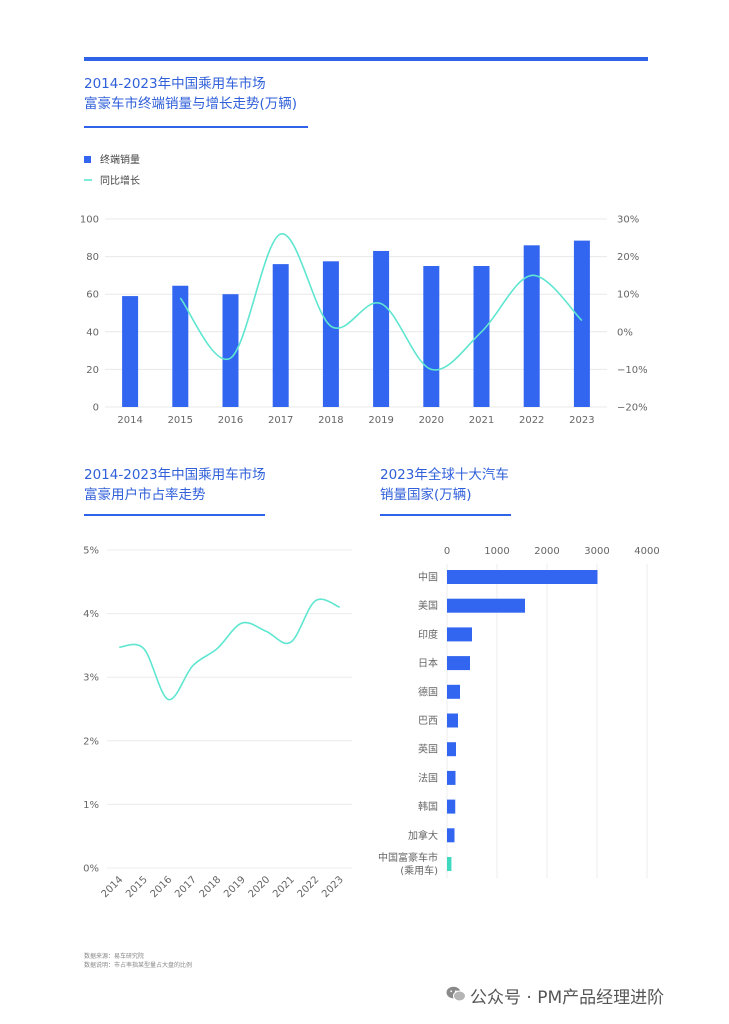 This screenshot has width=729, height=1024. Describe the element at coordinates (260, 887) in the screenshot. I see `chart2-xtick-label: 2020` at that location.